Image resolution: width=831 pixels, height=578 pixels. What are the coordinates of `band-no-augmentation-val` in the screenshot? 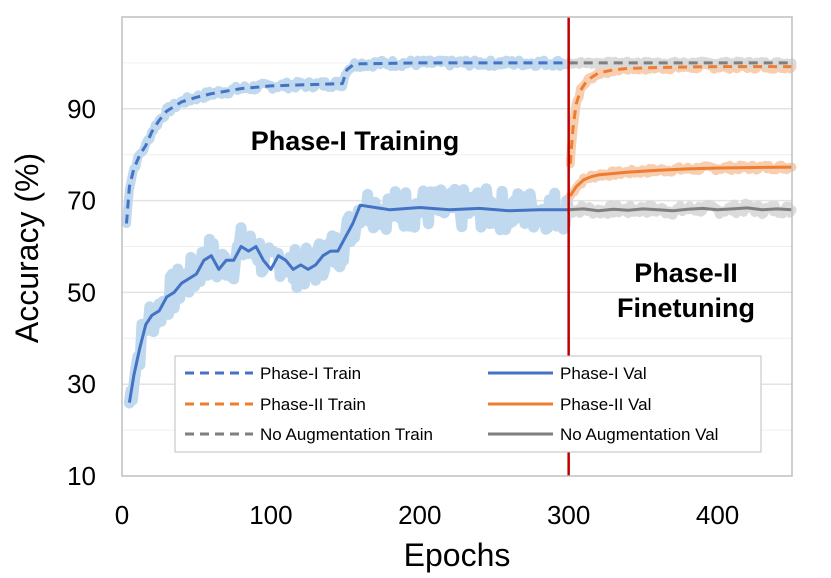 It's located at (680, 209).